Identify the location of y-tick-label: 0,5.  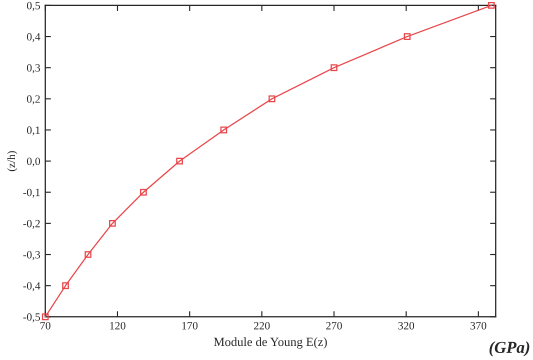
(33, 6).